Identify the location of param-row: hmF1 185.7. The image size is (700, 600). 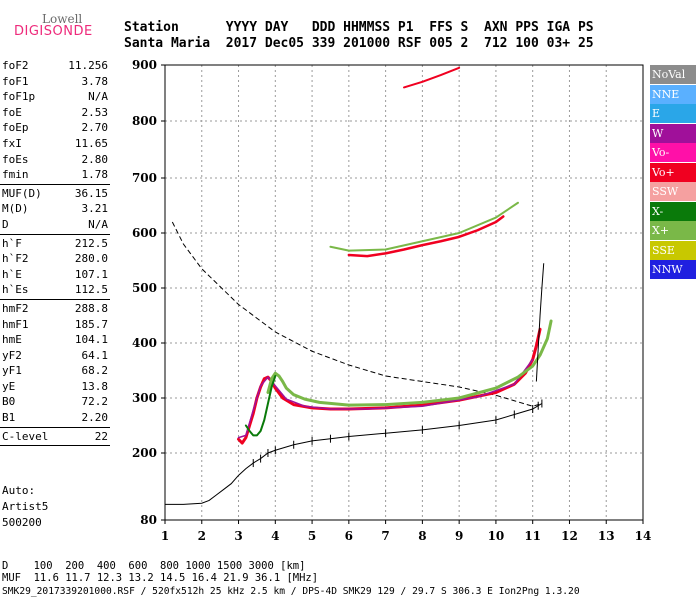
(56, 325).